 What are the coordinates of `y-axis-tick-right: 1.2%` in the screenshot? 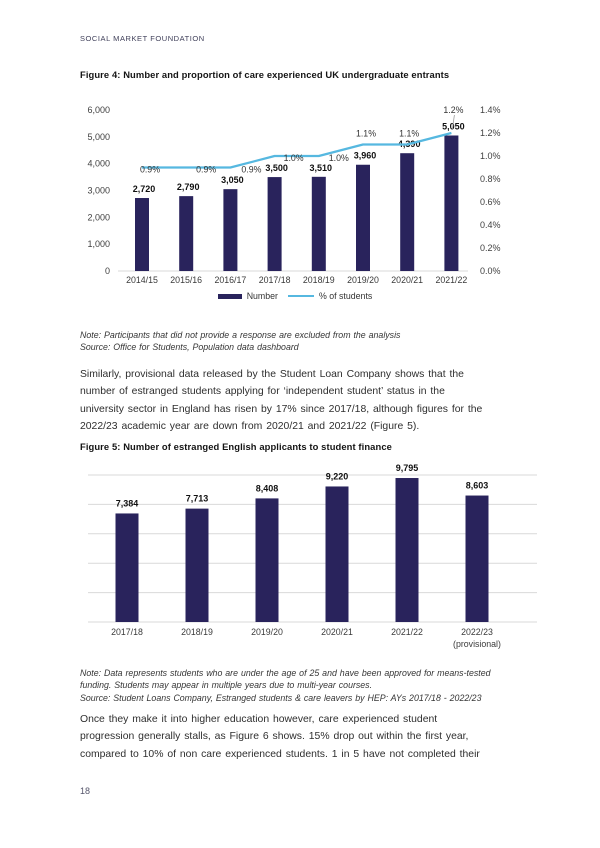 It's located at (490, 133).